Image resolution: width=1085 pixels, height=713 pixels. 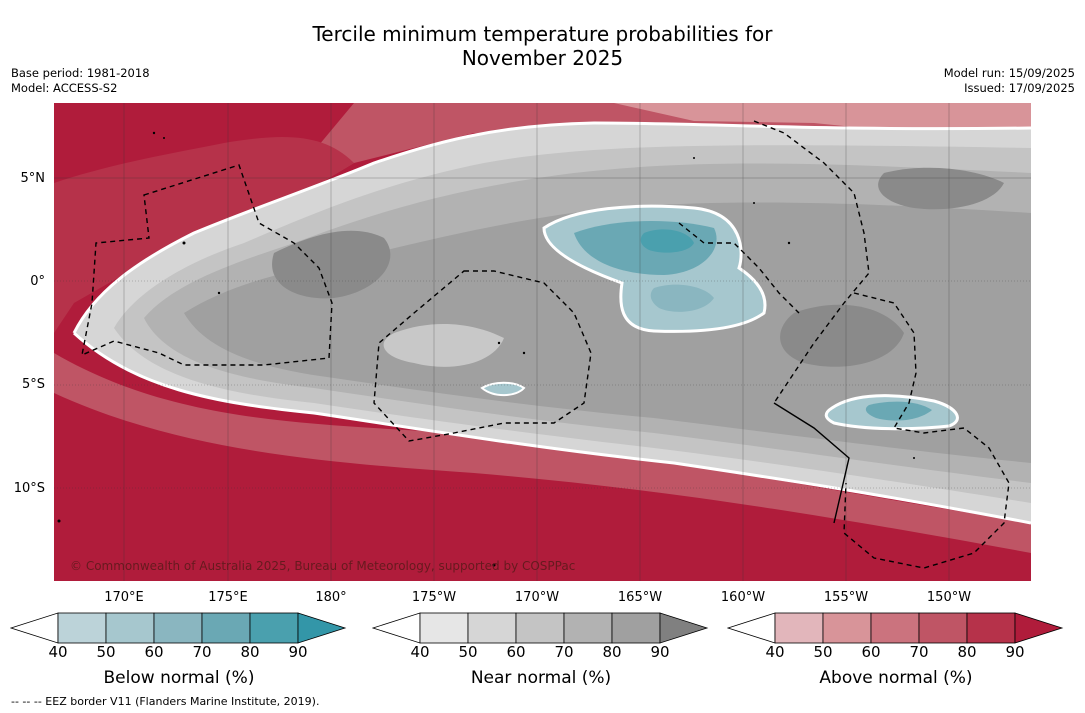 What do you see at coordinates (33, 384) in the screenshot?
I see `lat-label-5s: 5°S` at bounding box center [33, 384].